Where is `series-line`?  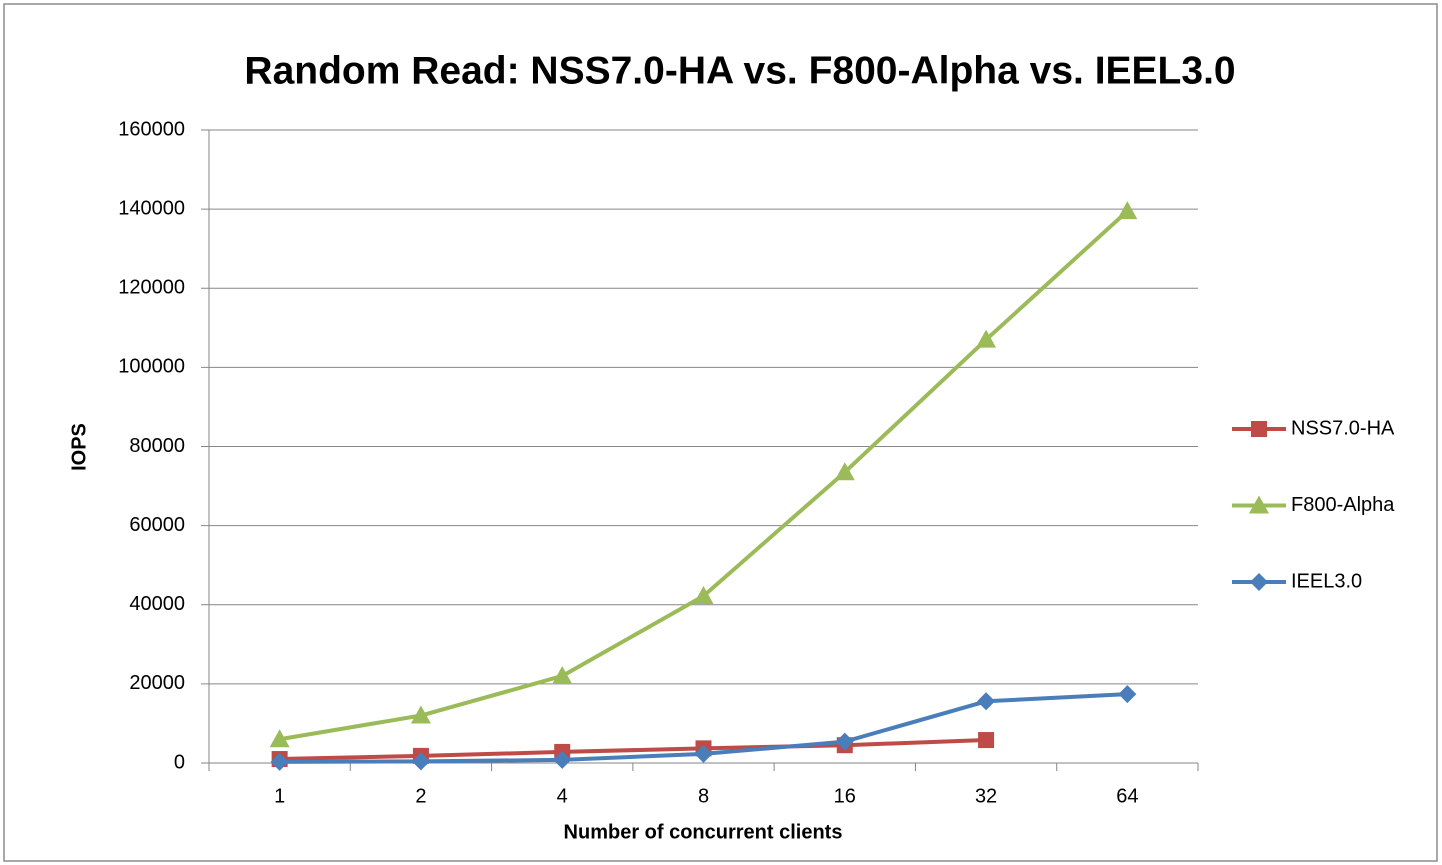 series-line is located at coordinates (633, 750).